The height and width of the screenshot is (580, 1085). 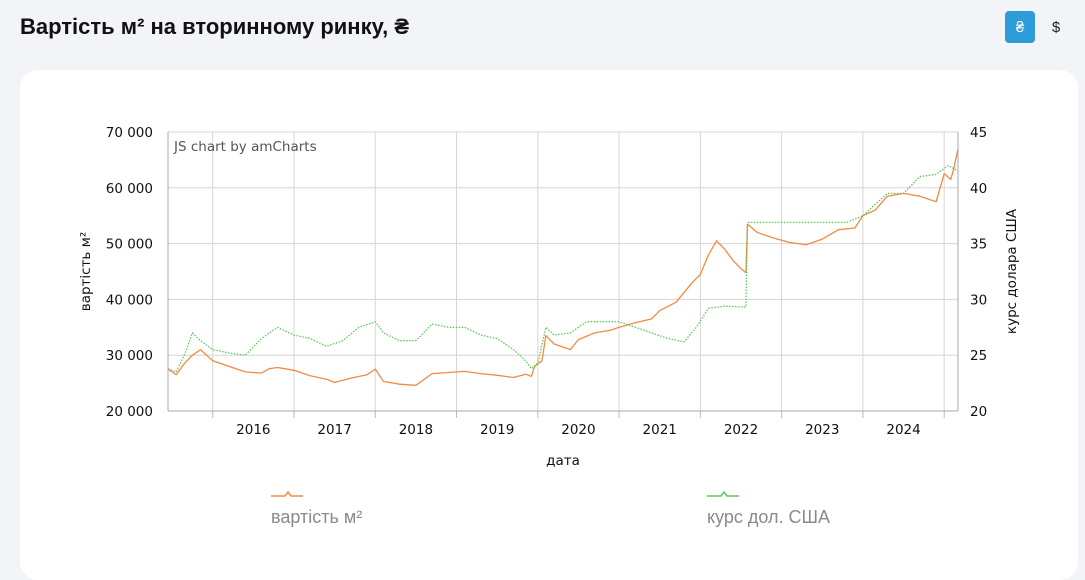 What do you see at coordinates (86, 272) in the screenshot?
I see `y-left-axis-title: вартість м²` at bounding box center [86, 272].